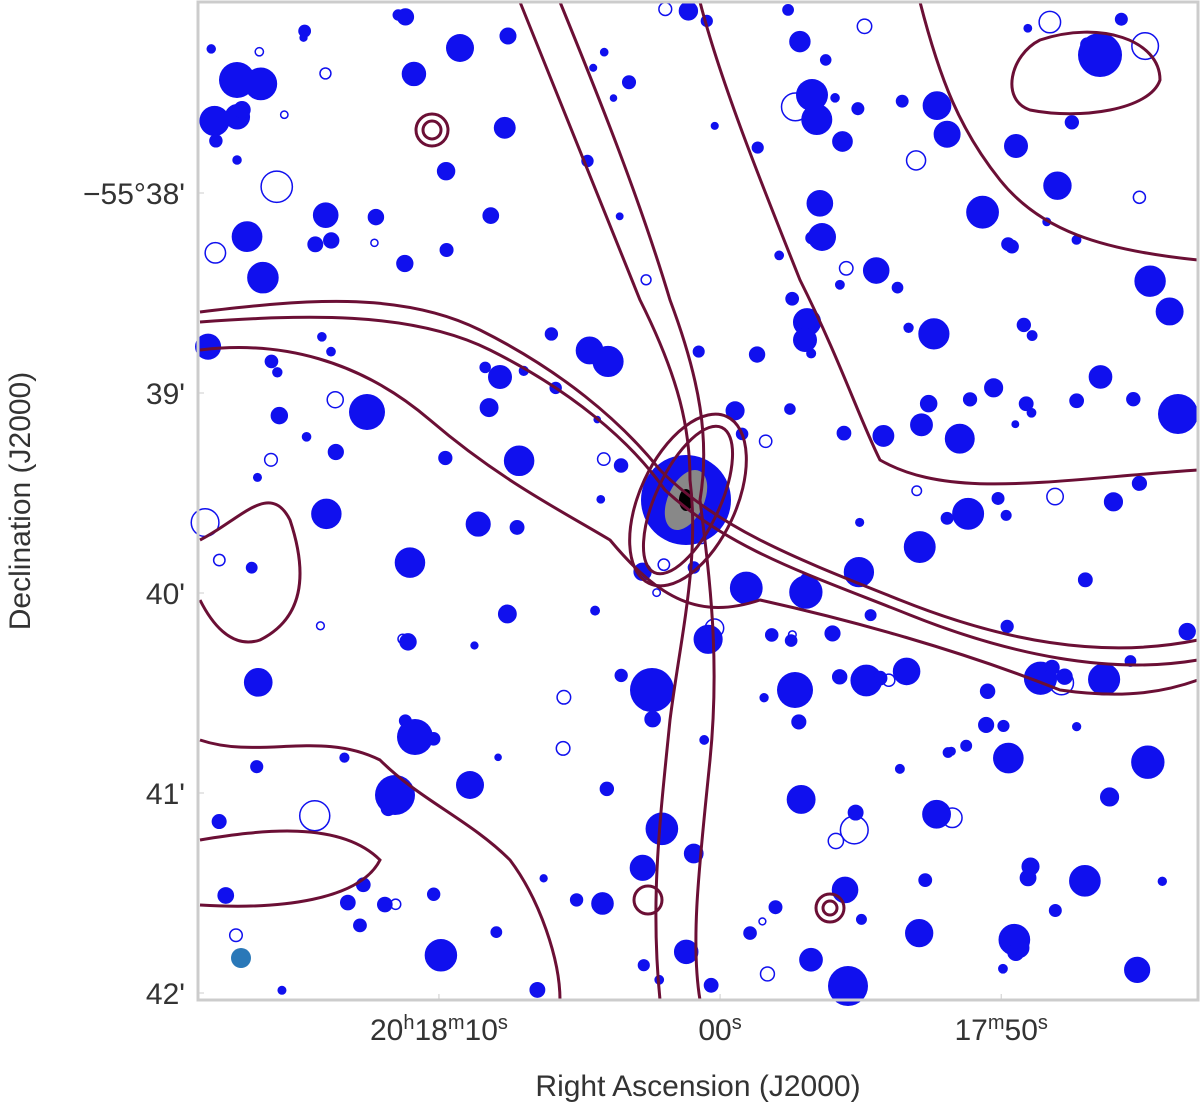  Describe the element at coordinates (719, 1029) in the screenshot. I see `x-tick-label: 00s` at that location.